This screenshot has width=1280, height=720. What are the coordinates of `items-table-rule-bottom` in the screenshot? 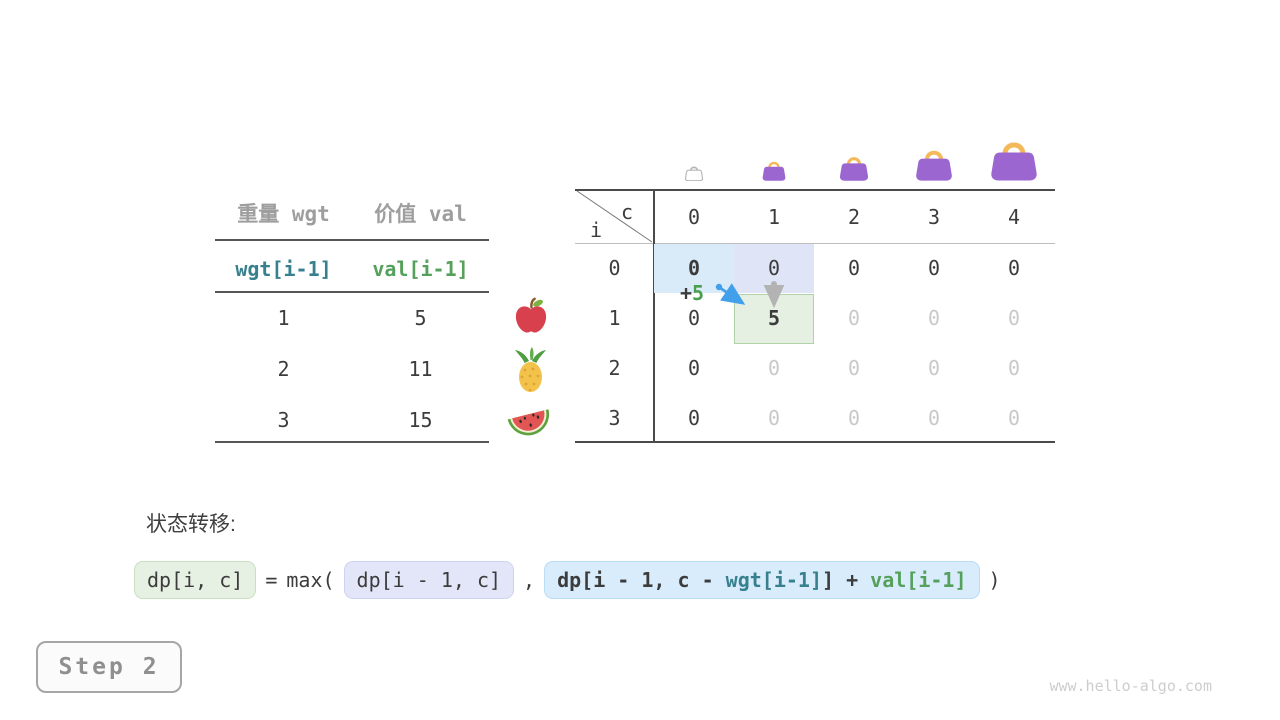 It's located at (352, 442).